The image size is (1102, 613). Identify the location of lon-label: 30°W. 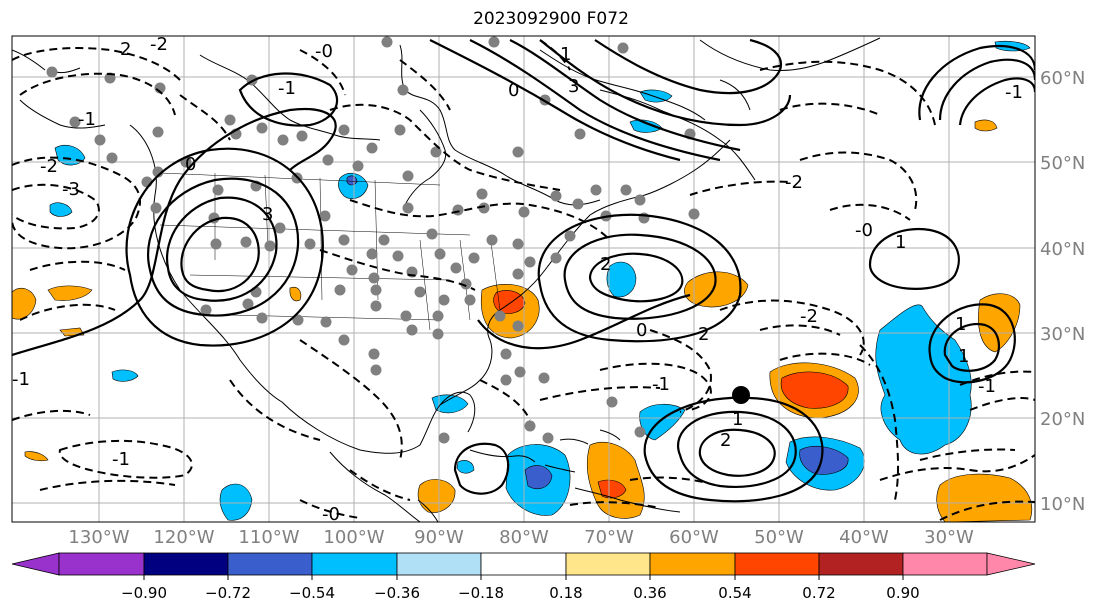
(949, 537).